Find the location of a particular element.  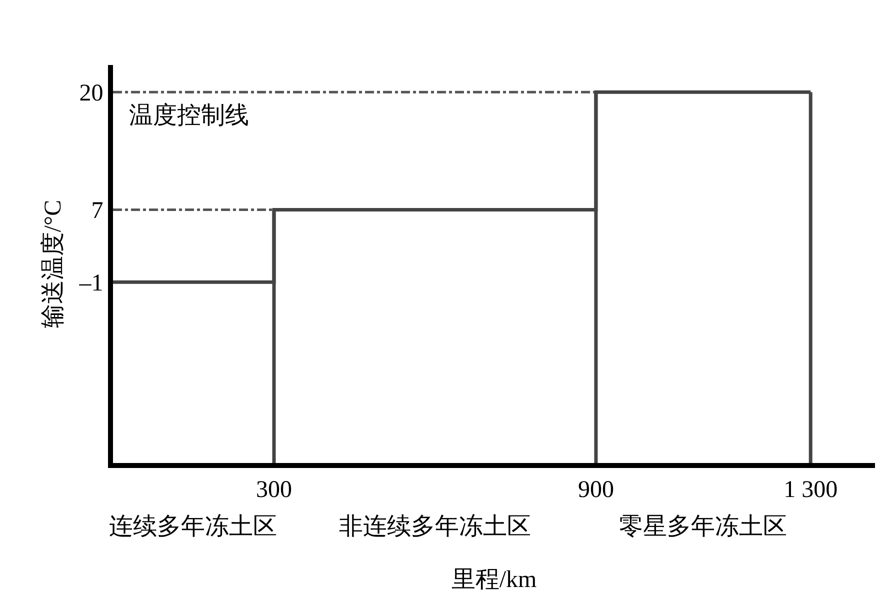

x-tick-label: 300 is located at coordinates (274, 489).